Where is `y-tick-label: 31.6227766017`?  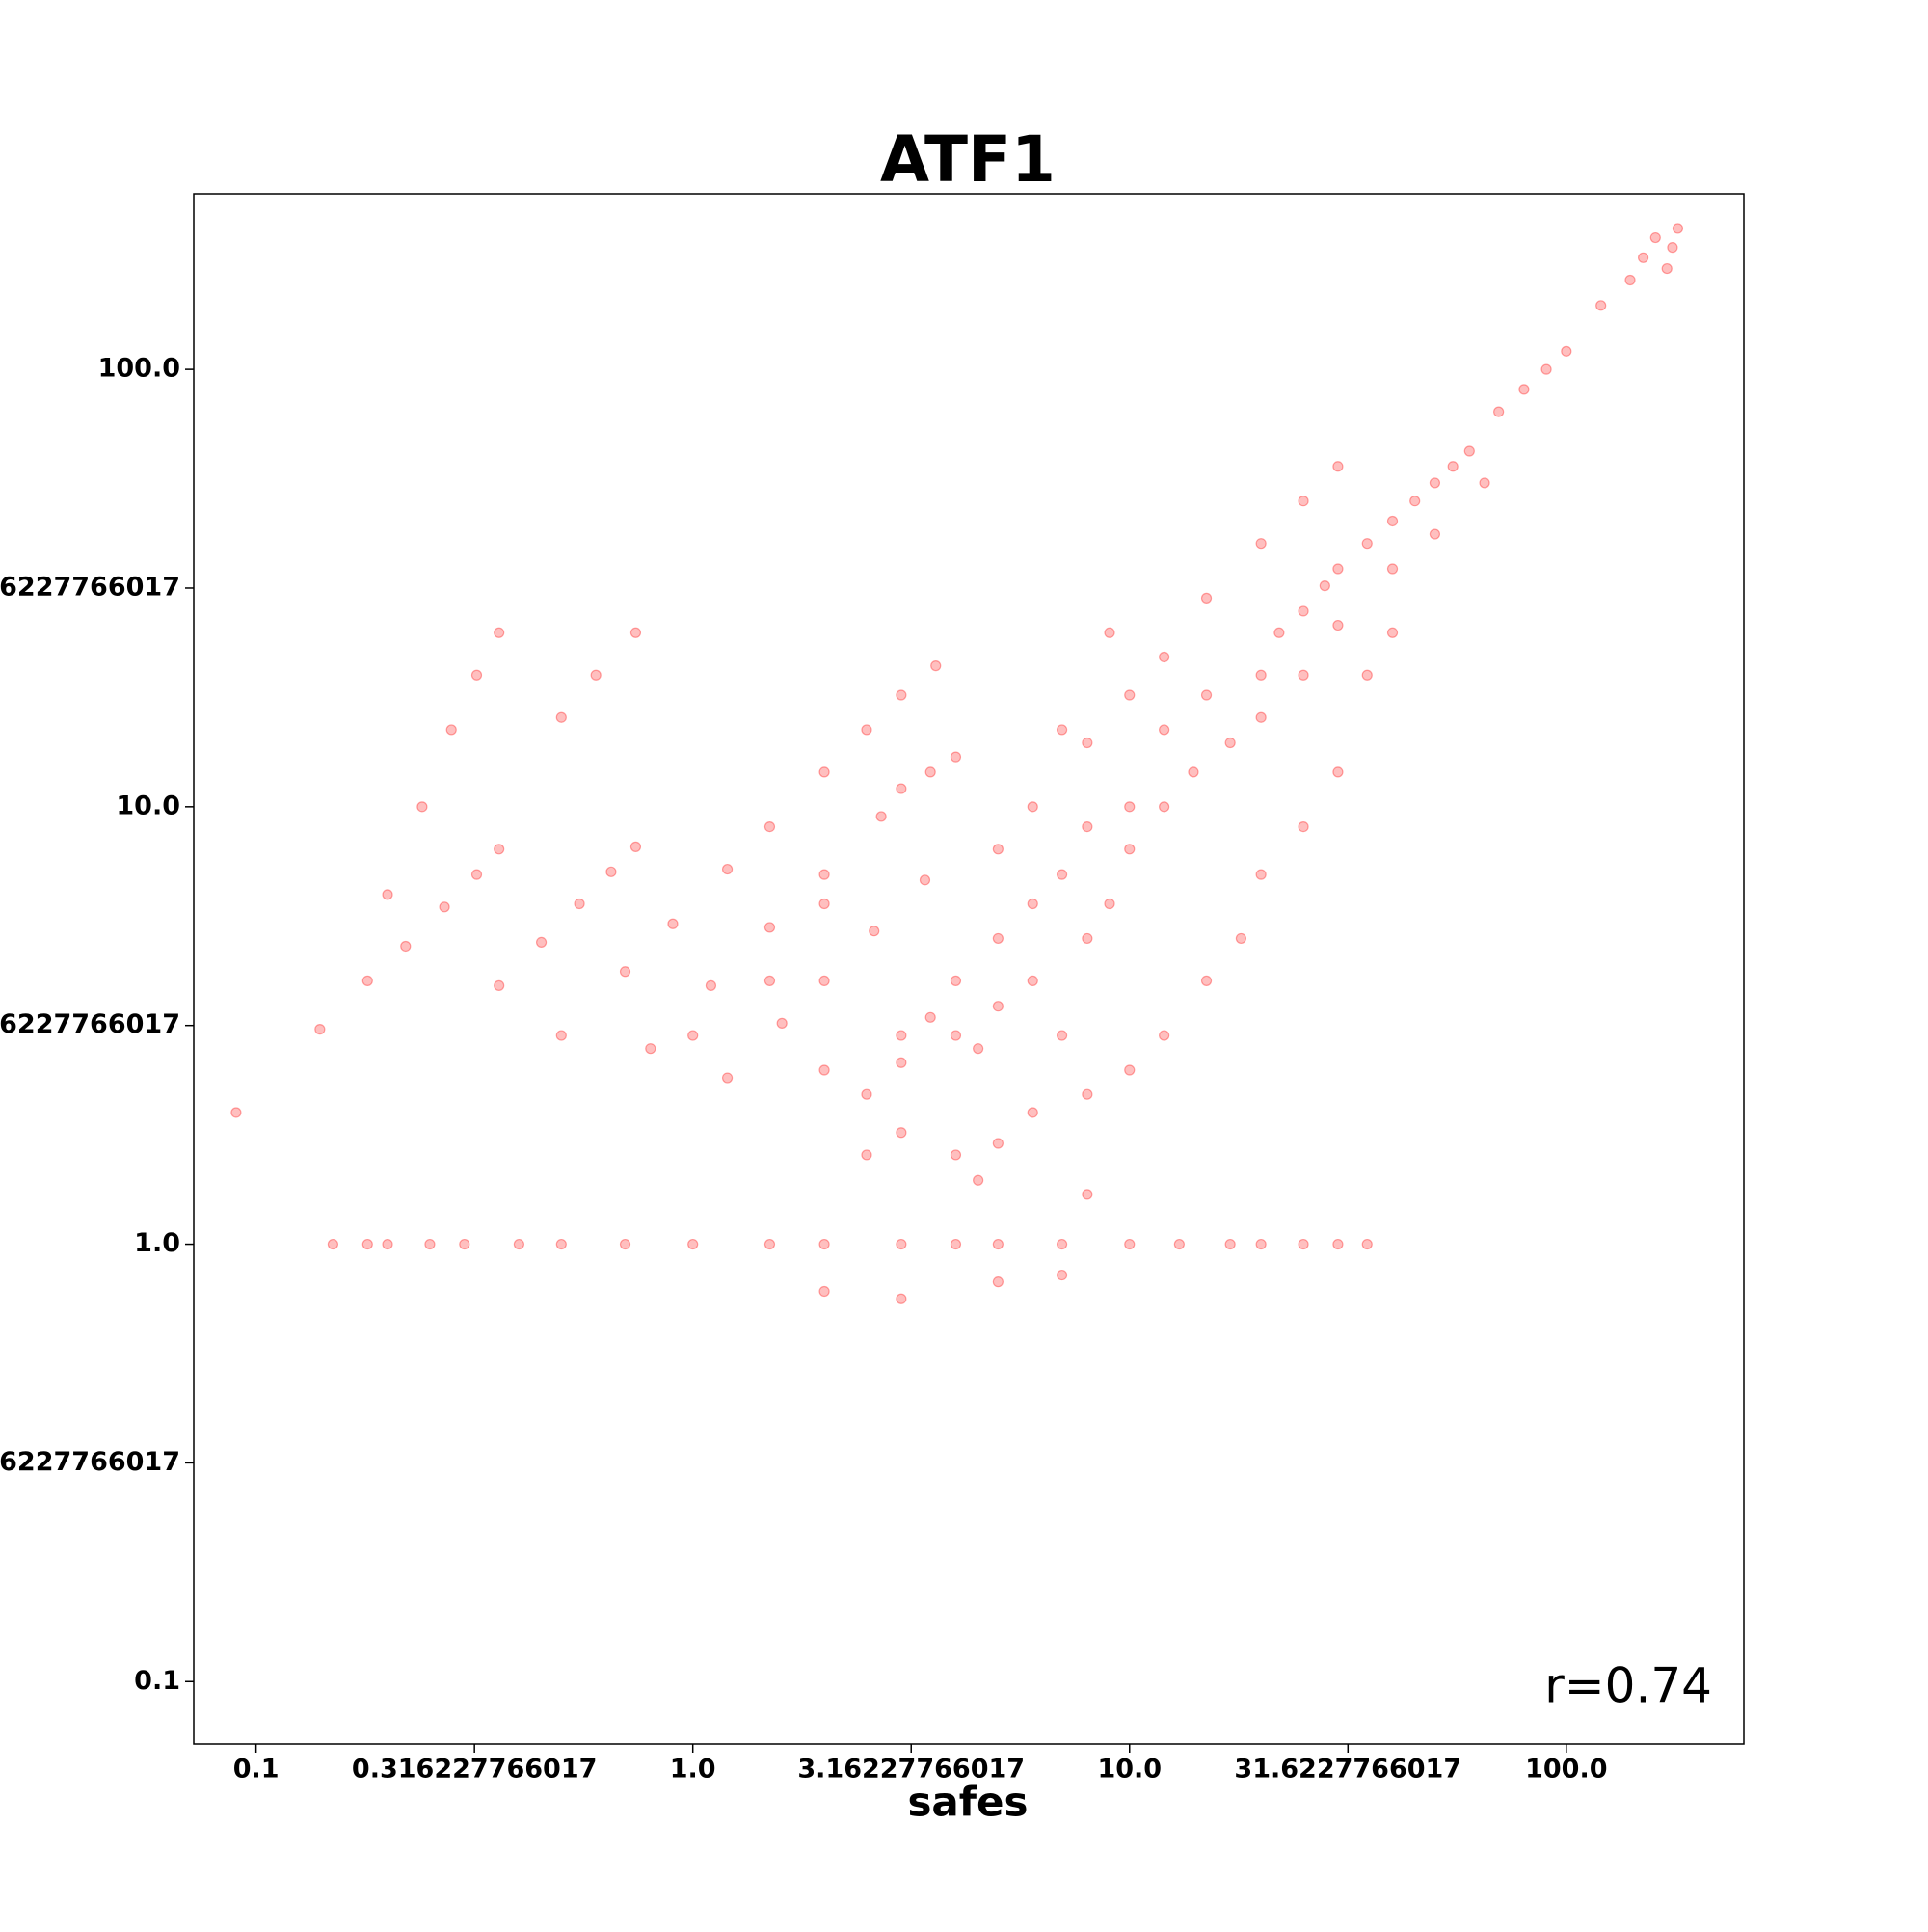
y-tick-label: 31.6227766017 is located at coordinates (90, 587).